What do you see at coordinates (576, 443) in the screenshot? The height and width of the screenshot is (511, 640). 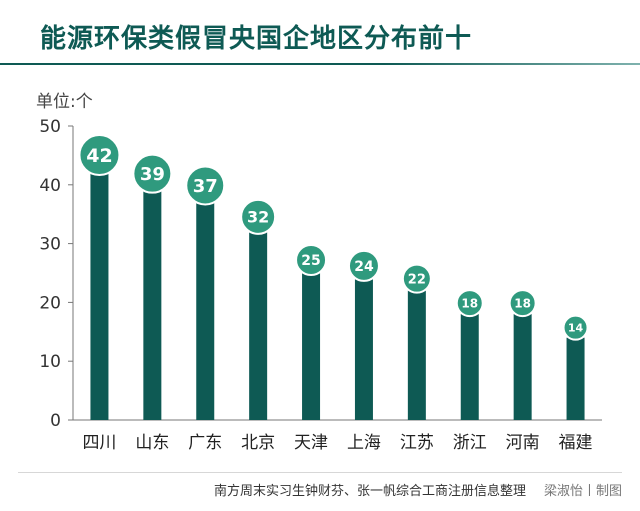 I see `x-tick-label: 福建` at bounding box center [576, 443].